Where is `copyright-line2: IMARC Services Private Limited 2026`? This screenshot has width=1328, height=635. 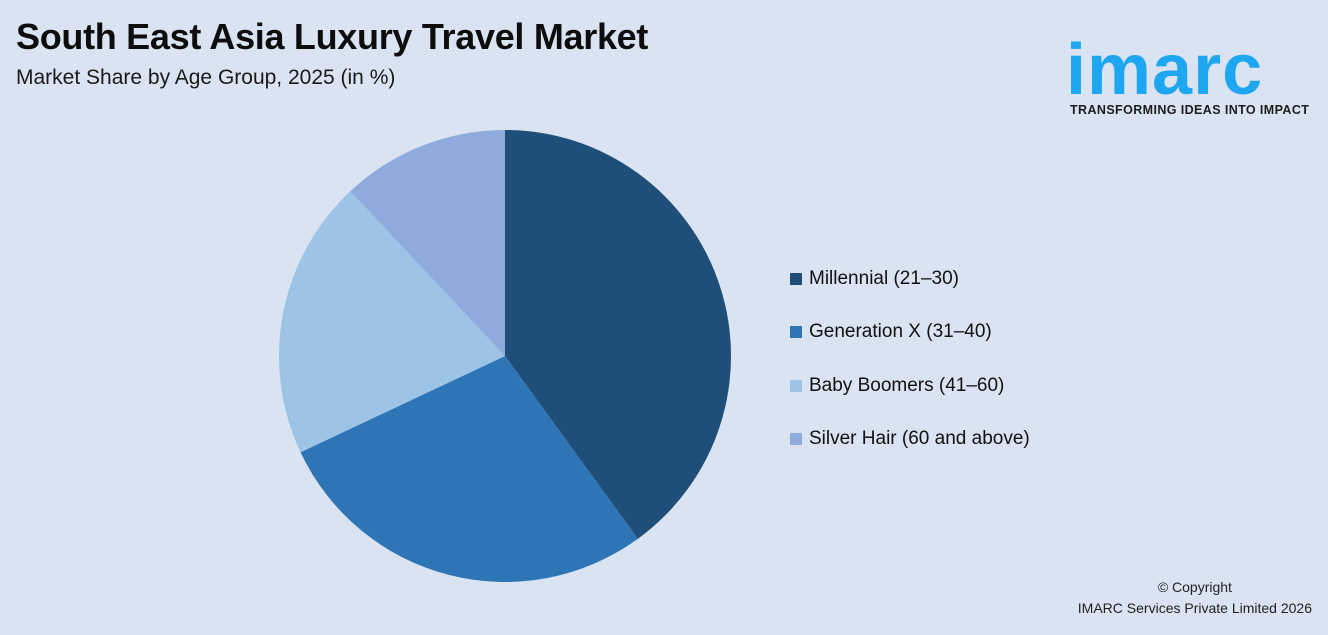 copyright-line2: IMARC Services Private Limited 2026 is located at coordinates (1194, 608).